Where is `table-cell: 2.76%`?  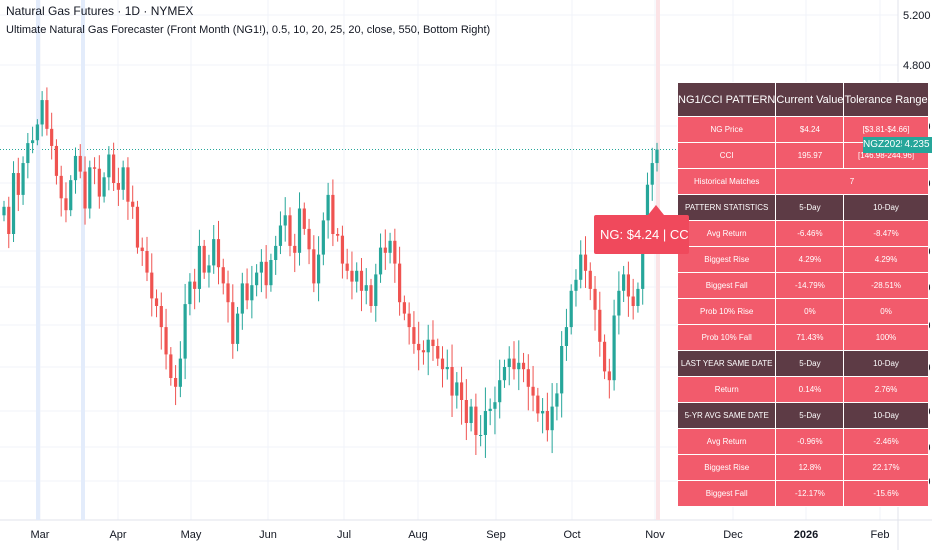
table-cell: 2.76% is located at coordinates (886, 389).